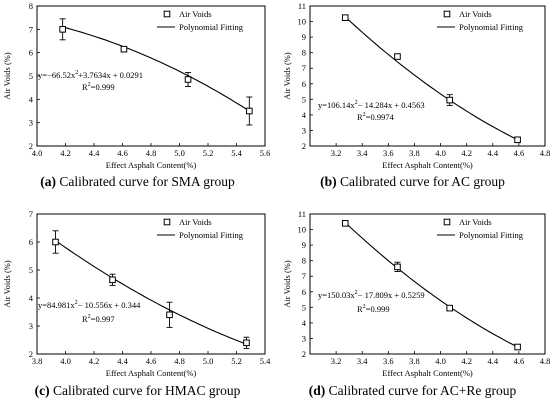  Describe the element at coordinates (98, 87) in the screenshot. I see `r-squared: R2=0.999` at that location.